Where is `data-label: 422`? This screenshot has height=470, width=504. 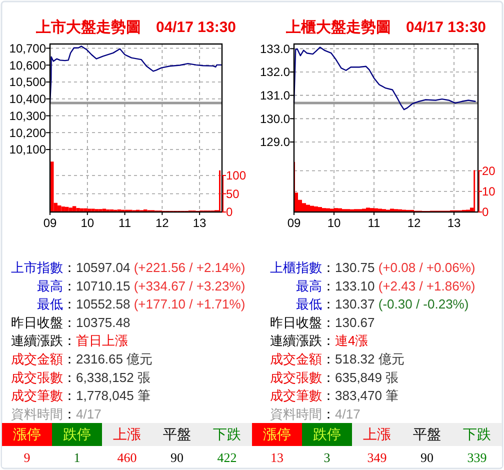
data-label: 422 is located at coordinates (227, 457).